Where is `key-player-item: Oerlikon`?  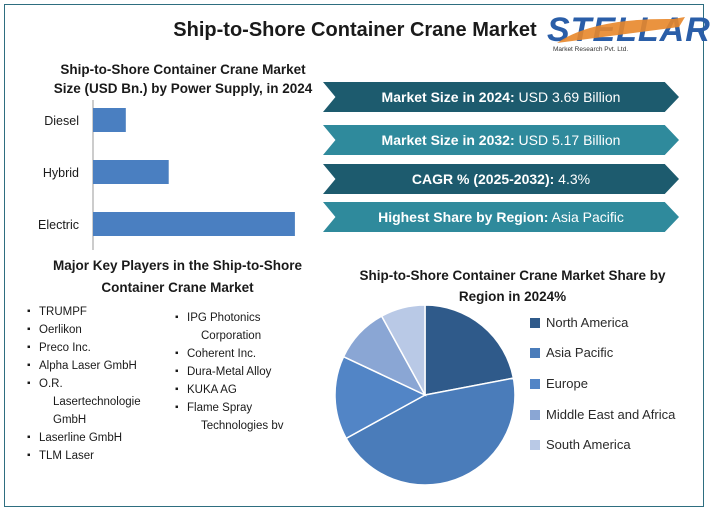 key-player-item: Oerlikon is located at coordinates (92, 330).